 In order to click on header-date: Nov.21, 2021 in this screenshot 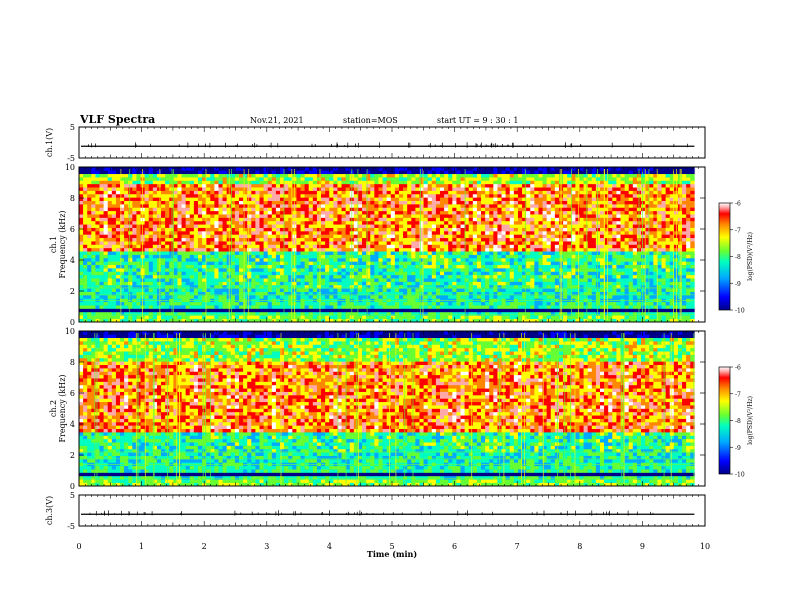, I will do `click(277, 120)`.